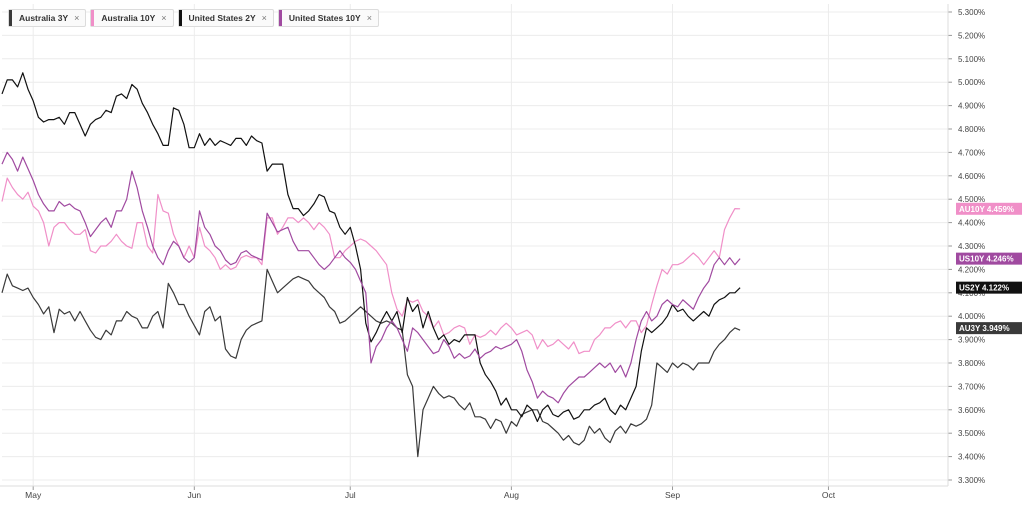 This screenshot has width=1024, height=512. I want to click on end-label-au10y: AU10Y 4.459%, so click(989, 208).